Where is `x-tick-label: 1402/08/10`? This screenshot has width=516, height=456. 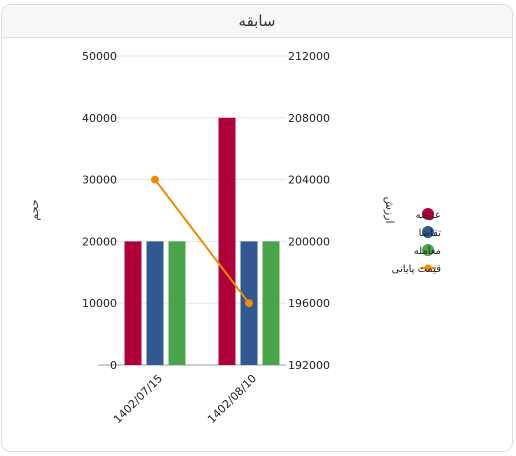
x-tick-label: 1402/08/10 is located at coordinates (232, 399).